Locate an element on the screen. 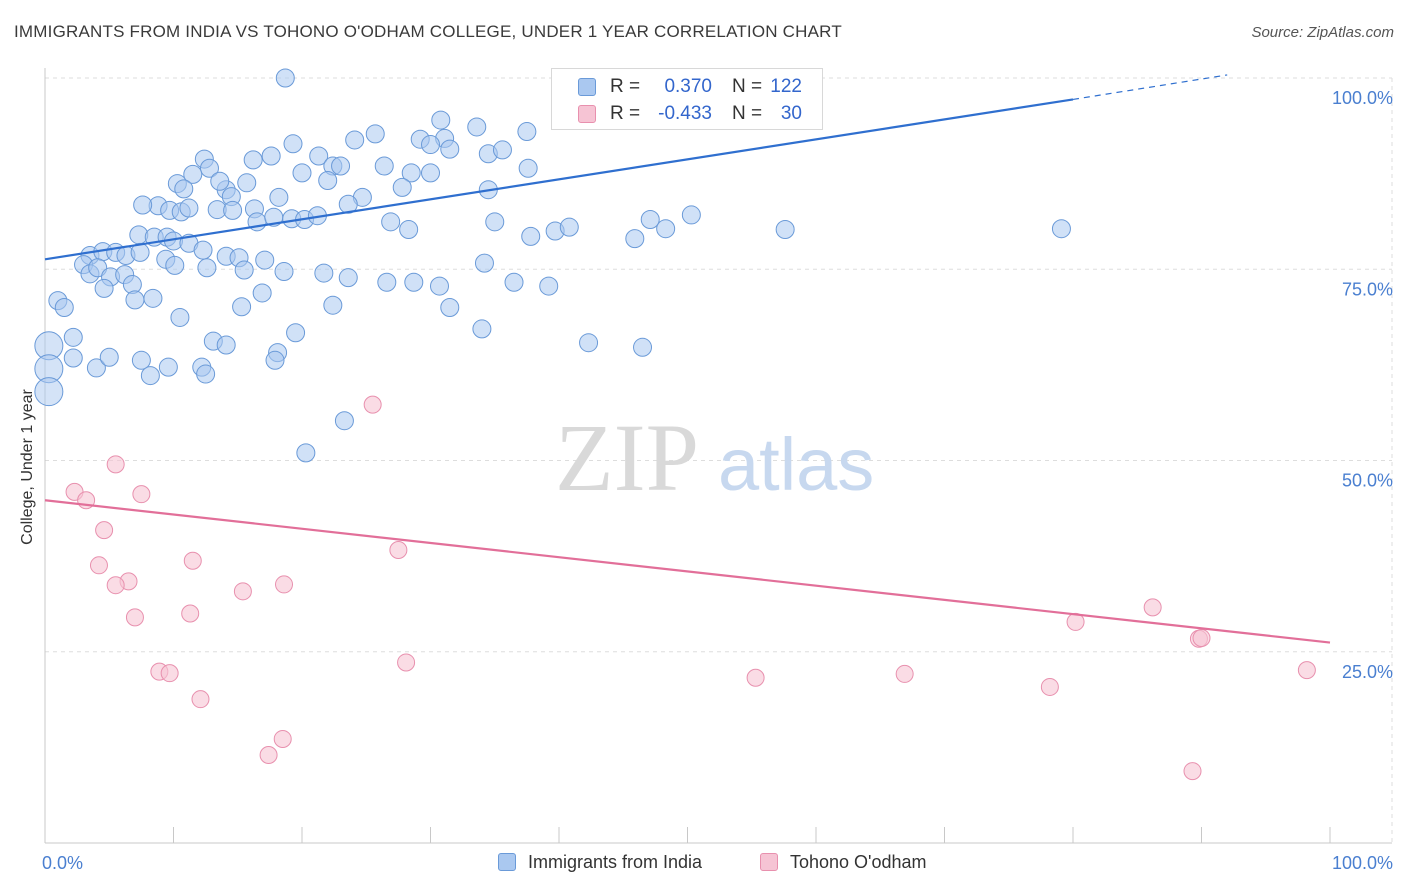 The width and height of the screenshot is (1406, 892). legend-row-tohono: R = -0.433 N = 30 is located at coordinates (687, 114).